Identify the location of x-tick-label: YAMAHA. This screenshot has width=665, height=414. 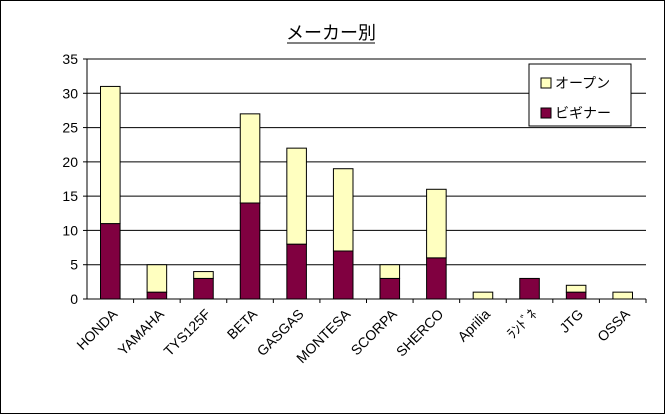
(141, 331).